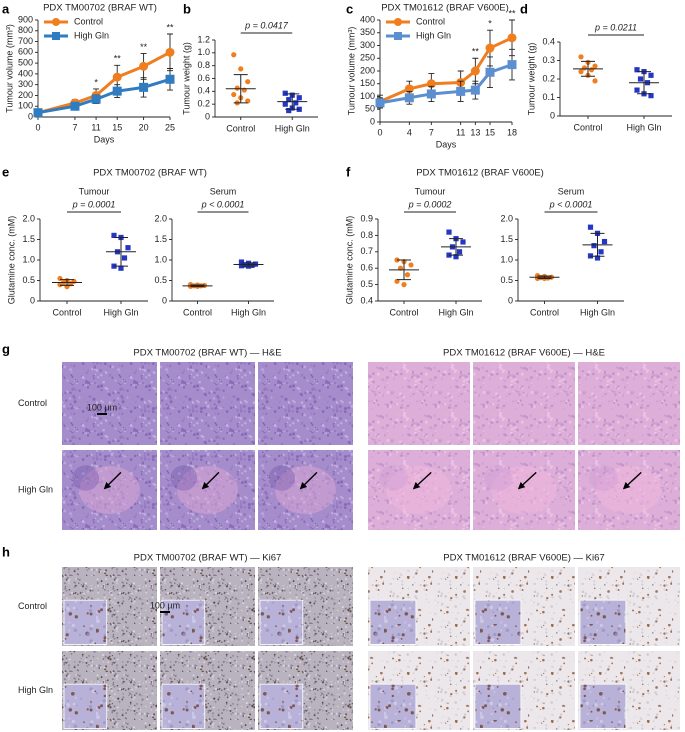 The image size is (685, 732). I want to click on y-tick-label: 350, so click(367, 32).